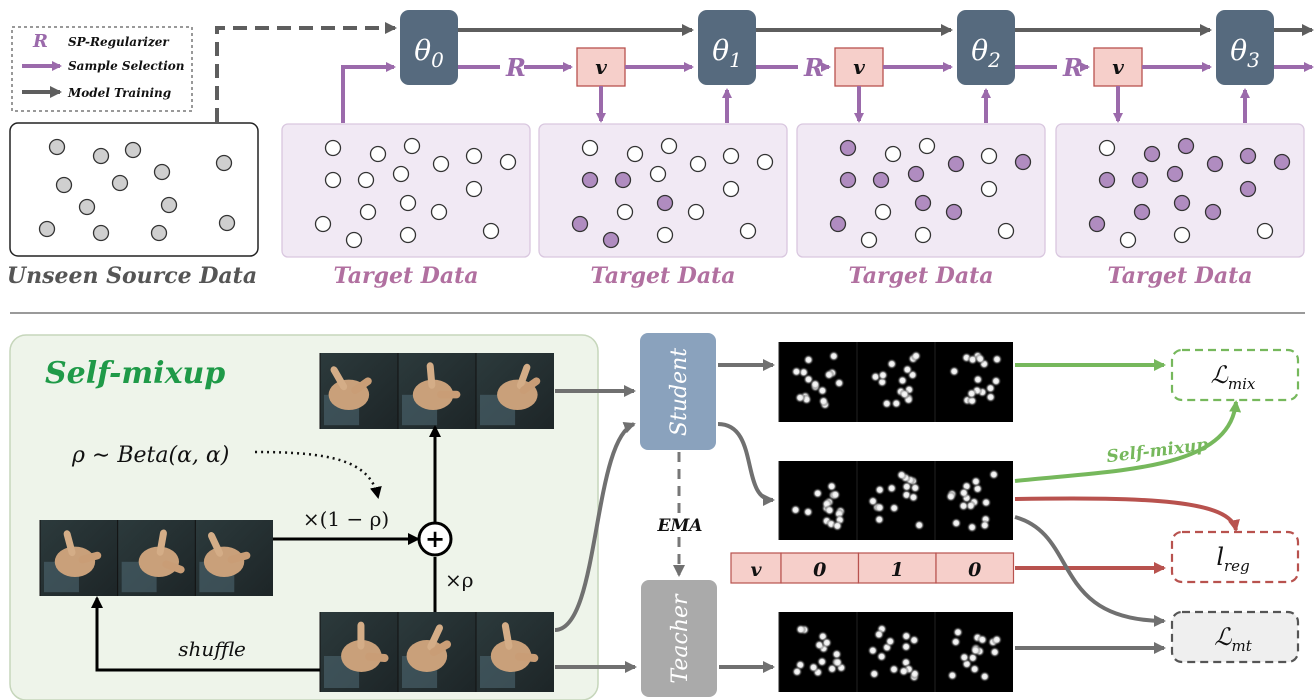 The width and height of the screenshot is (1315, 700). Describe the element at coordinates (679, 392) in the screenshot. I see `student-label: Student` at that location.